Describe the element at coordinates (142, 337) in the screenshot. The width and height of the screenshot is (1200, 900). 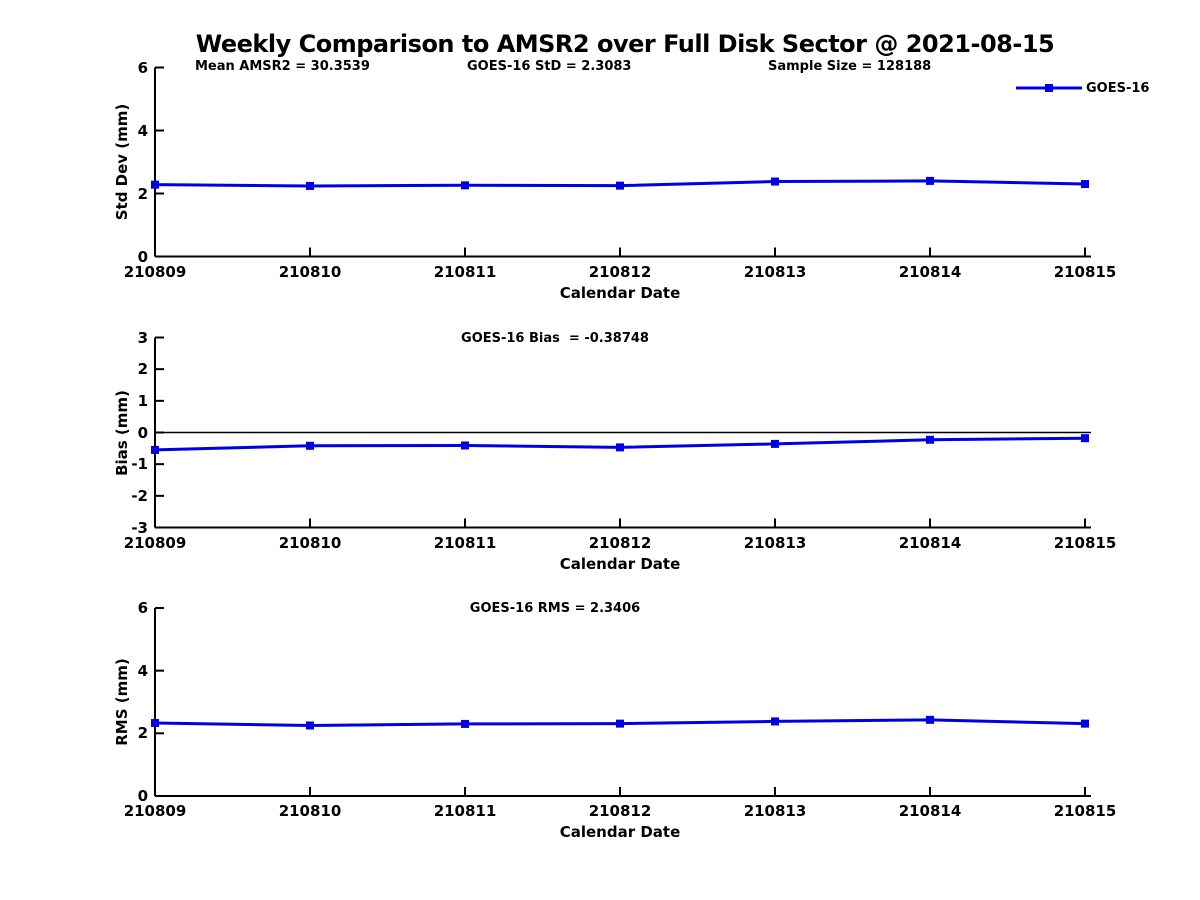
I see `y-tick-label: 3` at that location.